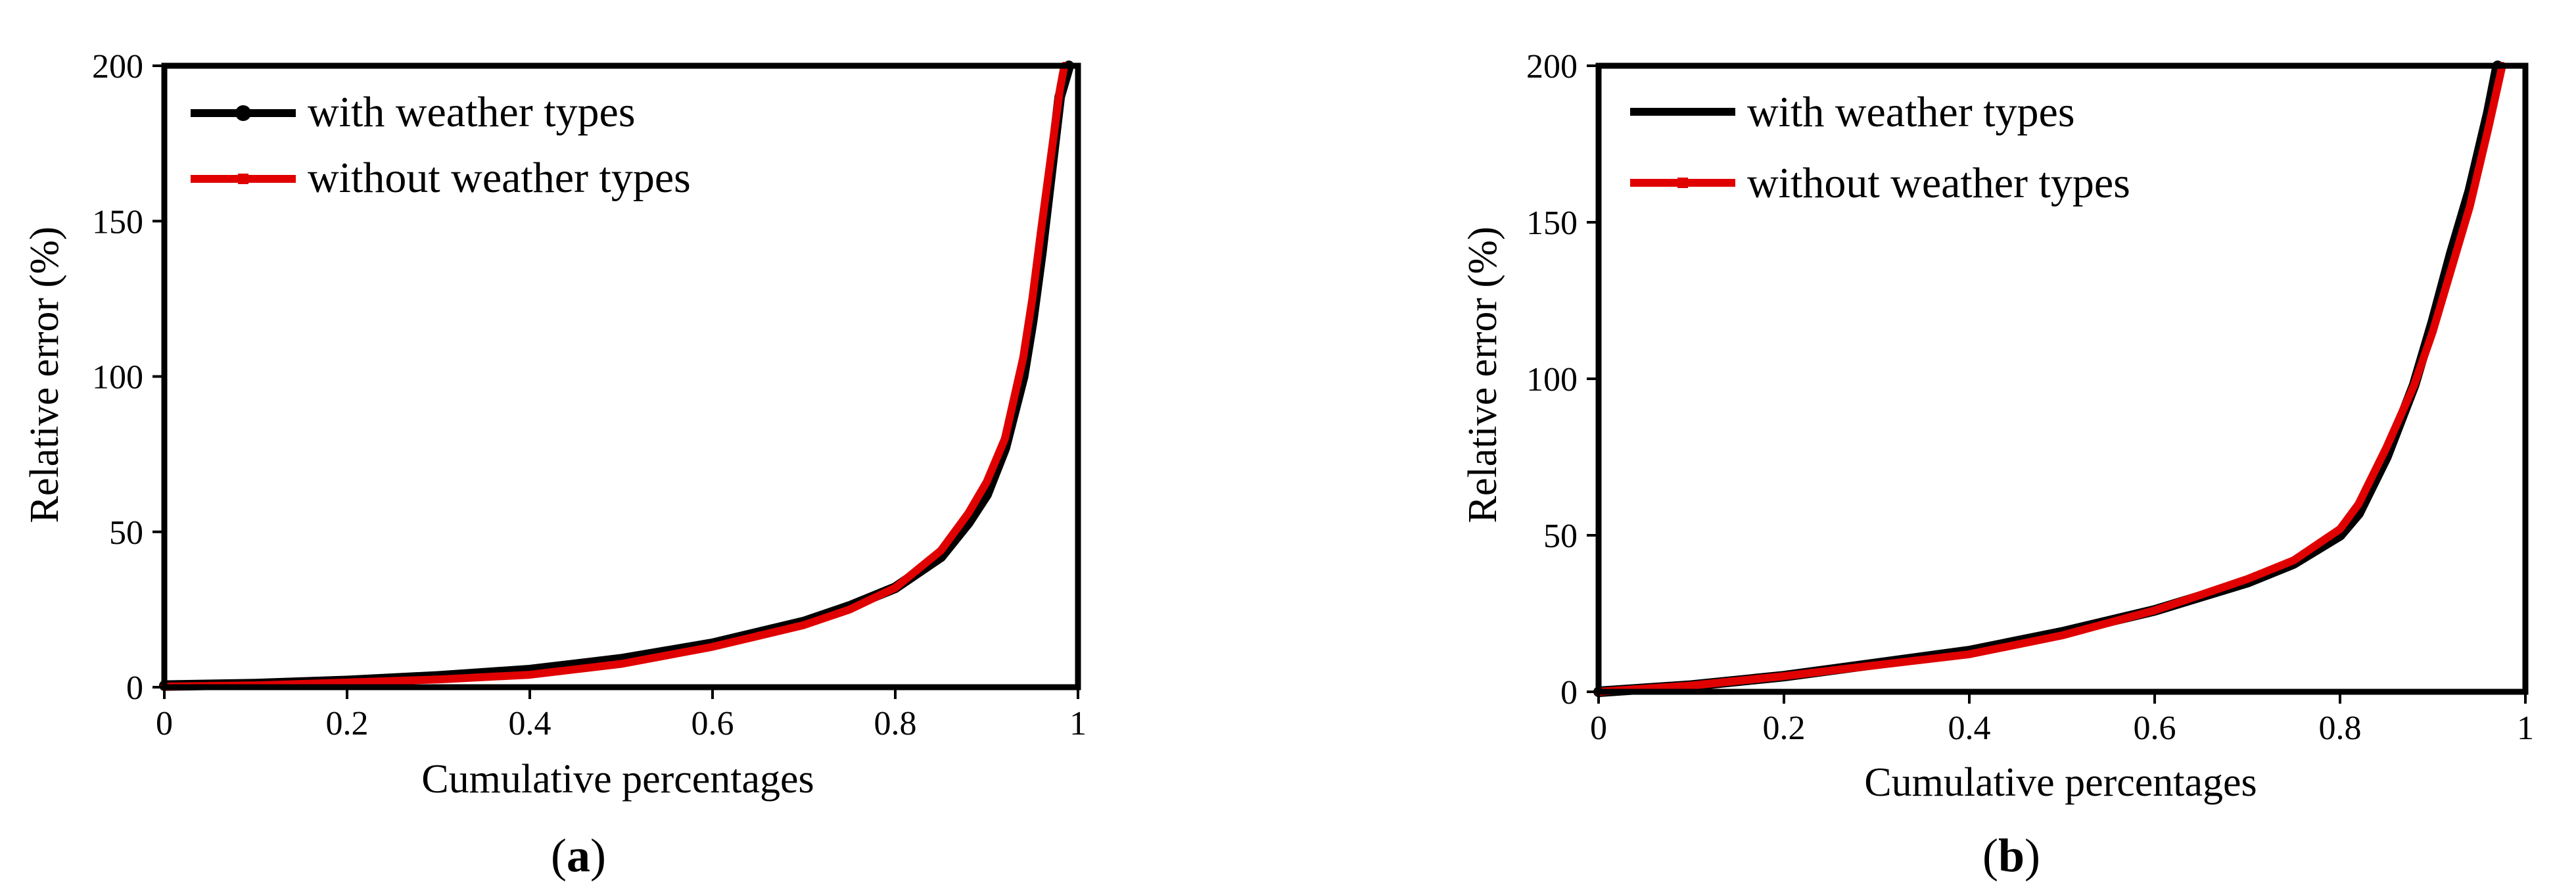 The image size is (2576, 895). Describe the element at coordinates (499, 178) in the screenshot. I see `panel-a-legend-label-without: without weather types` at that location.